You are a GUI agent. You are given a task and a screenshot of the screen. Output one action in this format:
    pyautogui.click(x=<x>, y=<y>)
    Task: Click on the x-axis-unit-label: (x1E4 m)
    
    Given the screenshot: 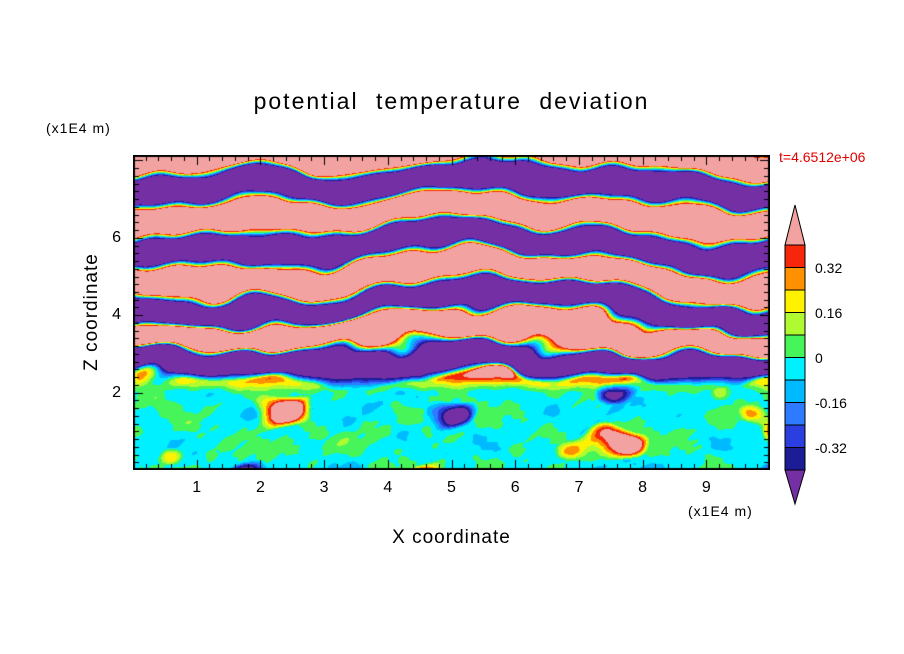 What is the action you would take?
    pyautogui.click(x=720, y=511)
    